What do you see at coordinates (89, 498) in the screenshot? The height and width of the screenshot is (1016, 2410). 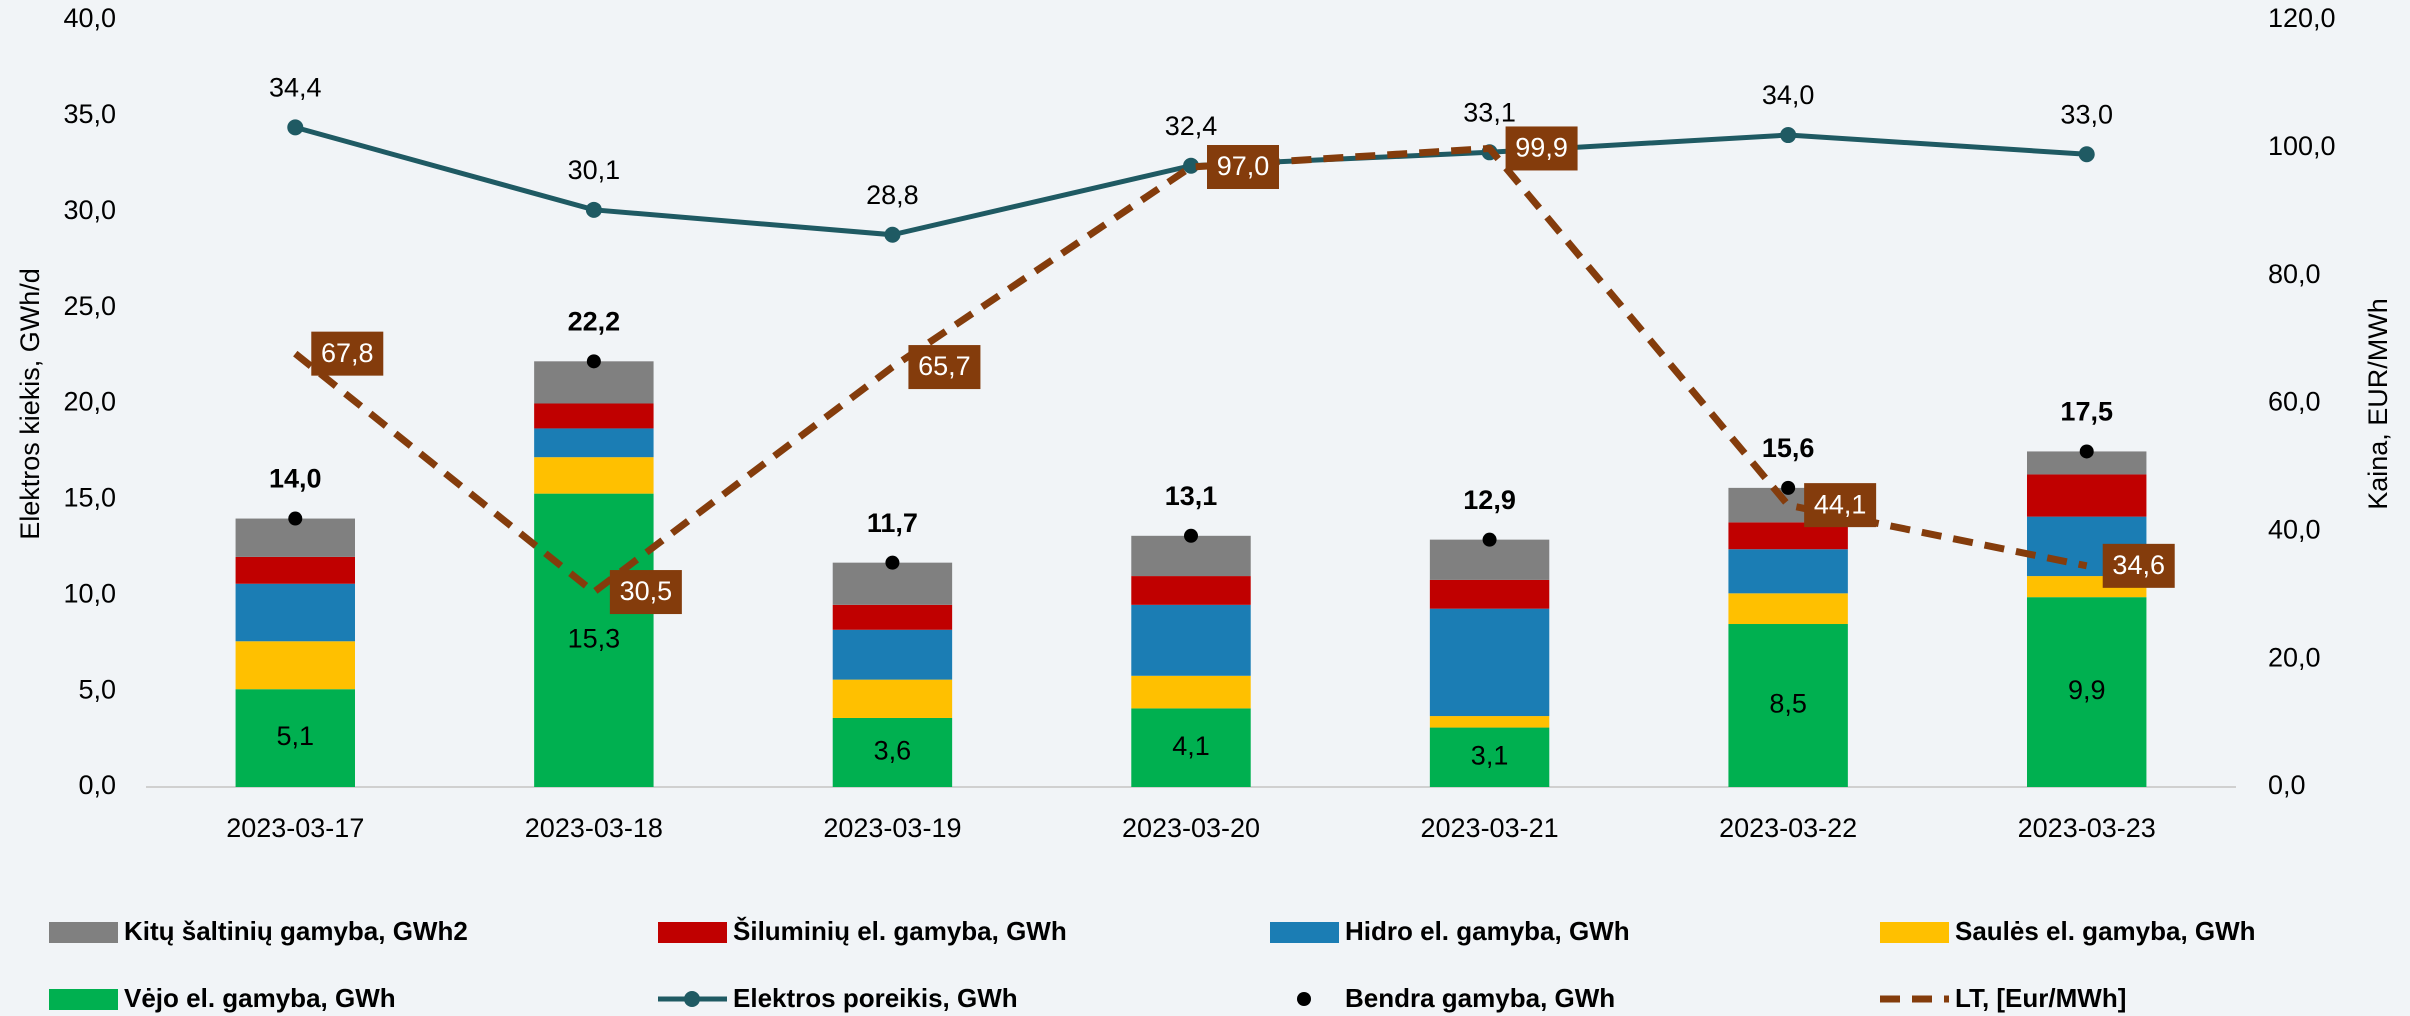 I see `y-tick-label: 15,0` at bounding box center [89, 498].